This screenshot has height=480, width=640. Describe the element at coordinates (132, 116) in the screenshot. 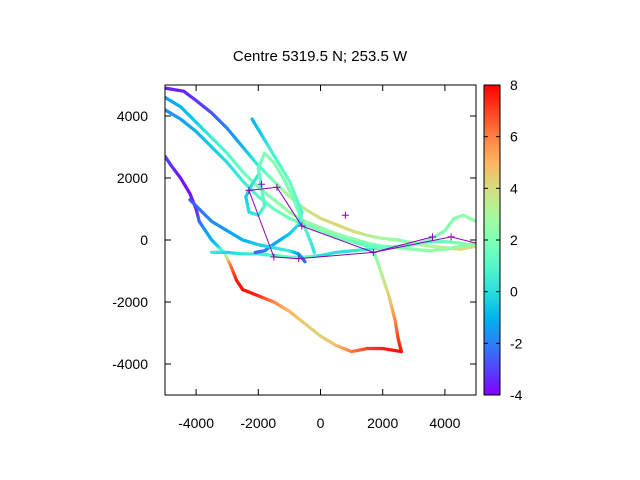

I see `y-tick-label: 4000` at that location.